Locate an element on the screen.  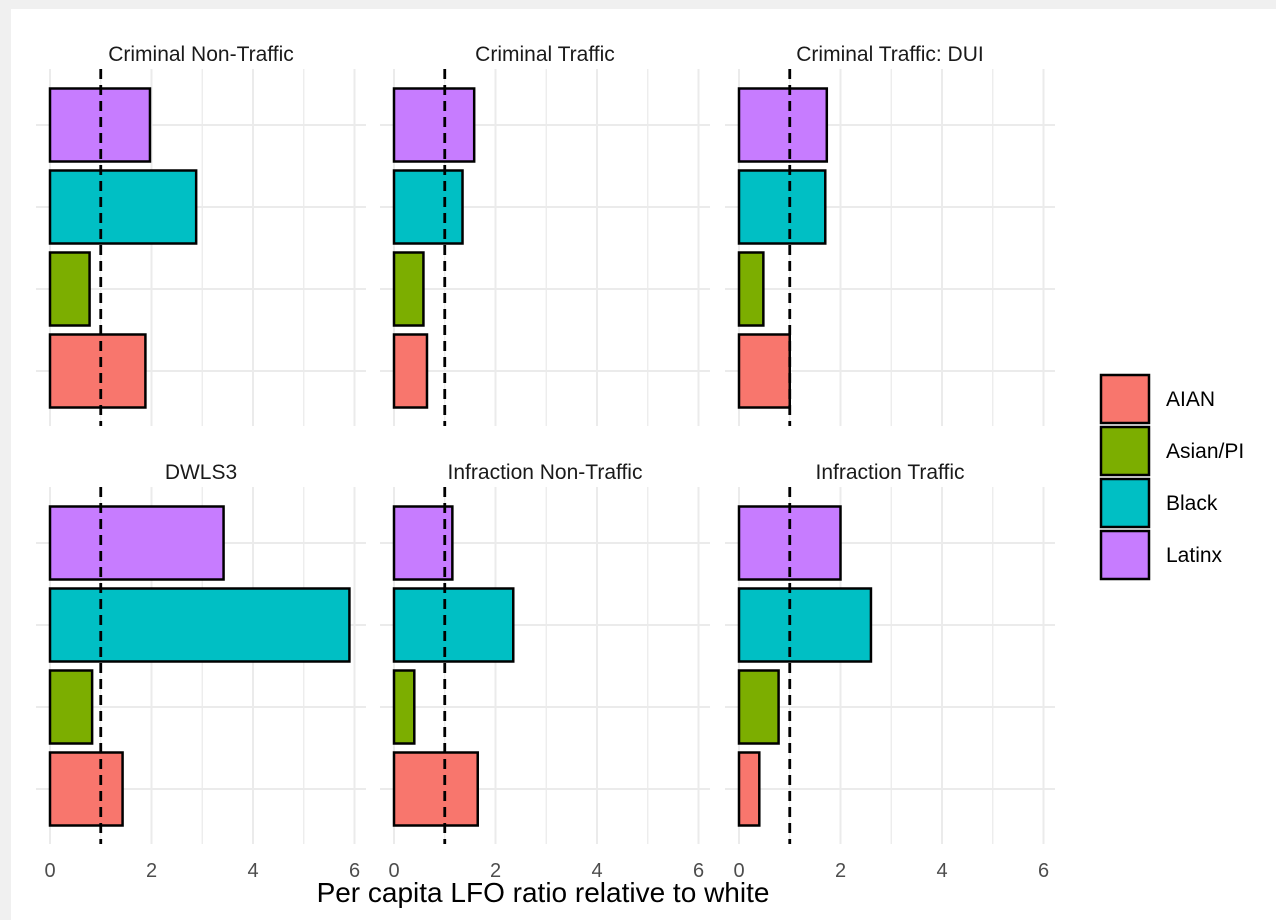
legend-key-aian is located at coordinates (1125, 399).